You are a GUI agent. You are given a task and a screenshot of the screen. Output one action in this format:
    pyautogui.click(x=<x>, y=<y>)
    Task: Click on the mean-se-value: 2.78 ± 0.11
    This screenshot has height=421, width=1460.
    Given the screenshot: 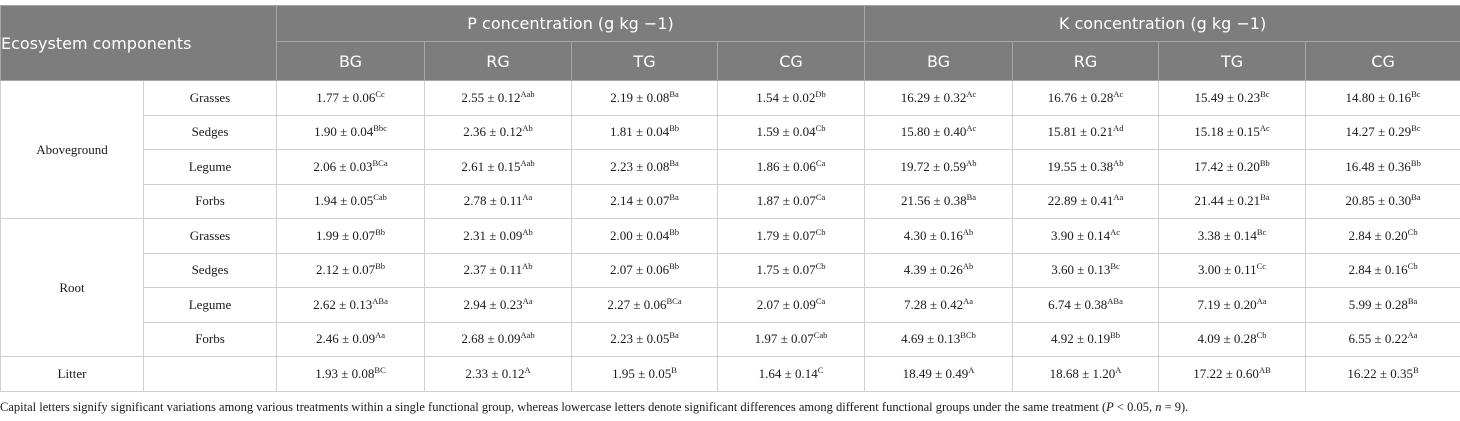 What is the action you would take?
    pyautogui.click(x=493, y=201)
    